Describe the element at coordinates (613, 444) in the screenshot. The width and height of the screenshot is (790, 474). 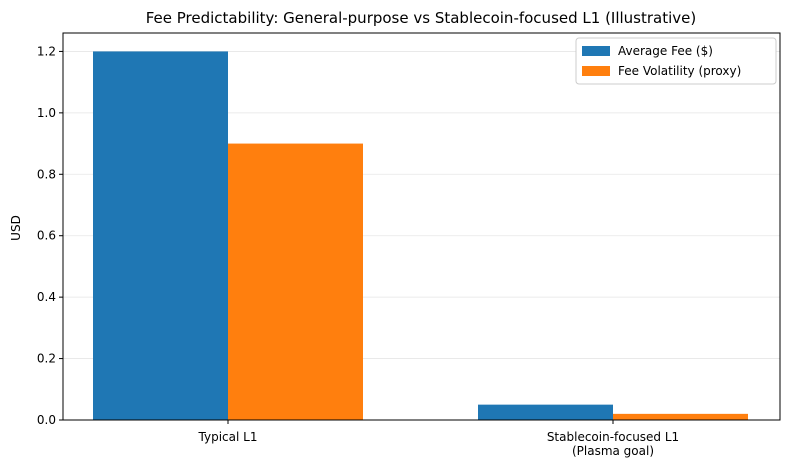
I see `x-tick-label: Stablecoin-focused L1 (Plasma goal)` at that location.